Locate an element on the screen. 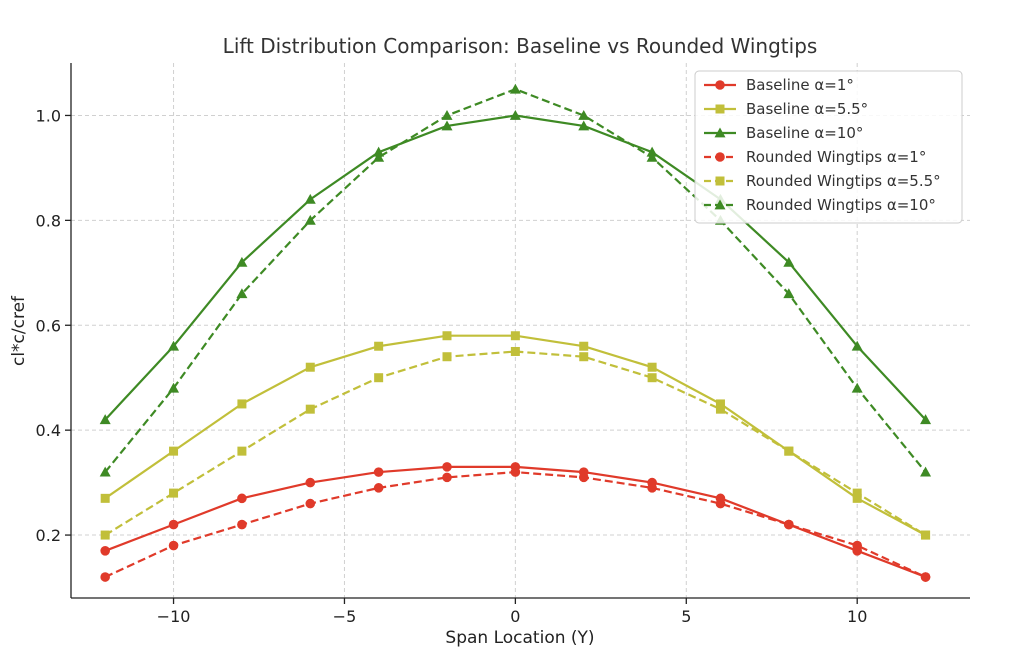 The width and height of the screenshot is (1024, 656). legend-label: Rounded Wingtips α=1° is located at coordinates (836, 157).